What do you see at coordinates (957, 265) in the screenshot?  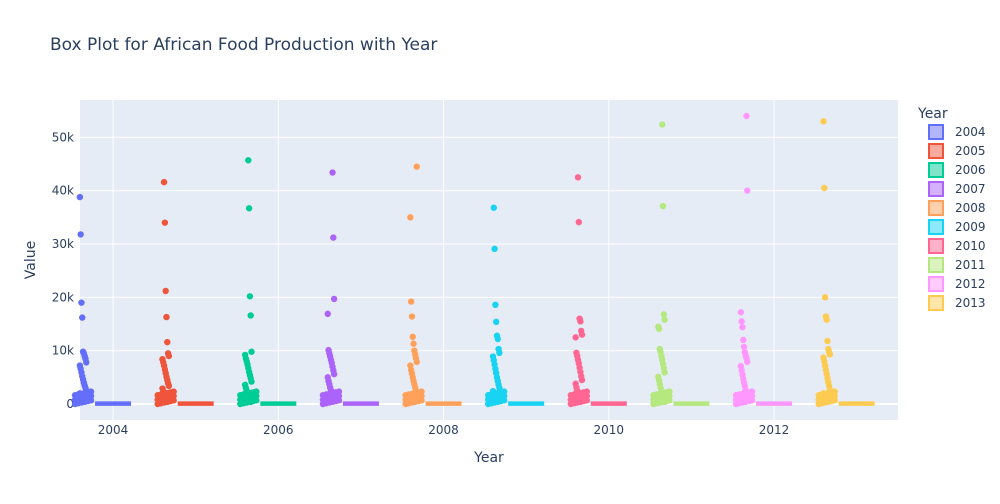 I see `legend-item-2011: 2011` at bounding box center [957, 265].